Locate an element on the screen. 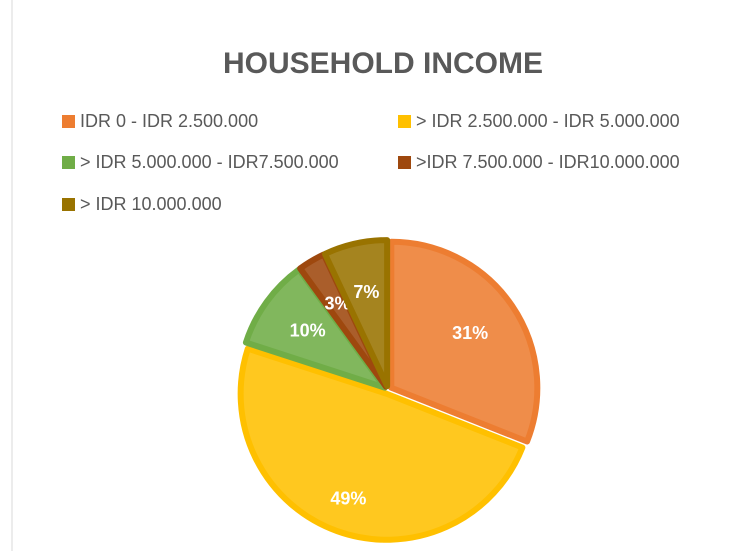  data-label: 31% is located at coordinates (470, 333).